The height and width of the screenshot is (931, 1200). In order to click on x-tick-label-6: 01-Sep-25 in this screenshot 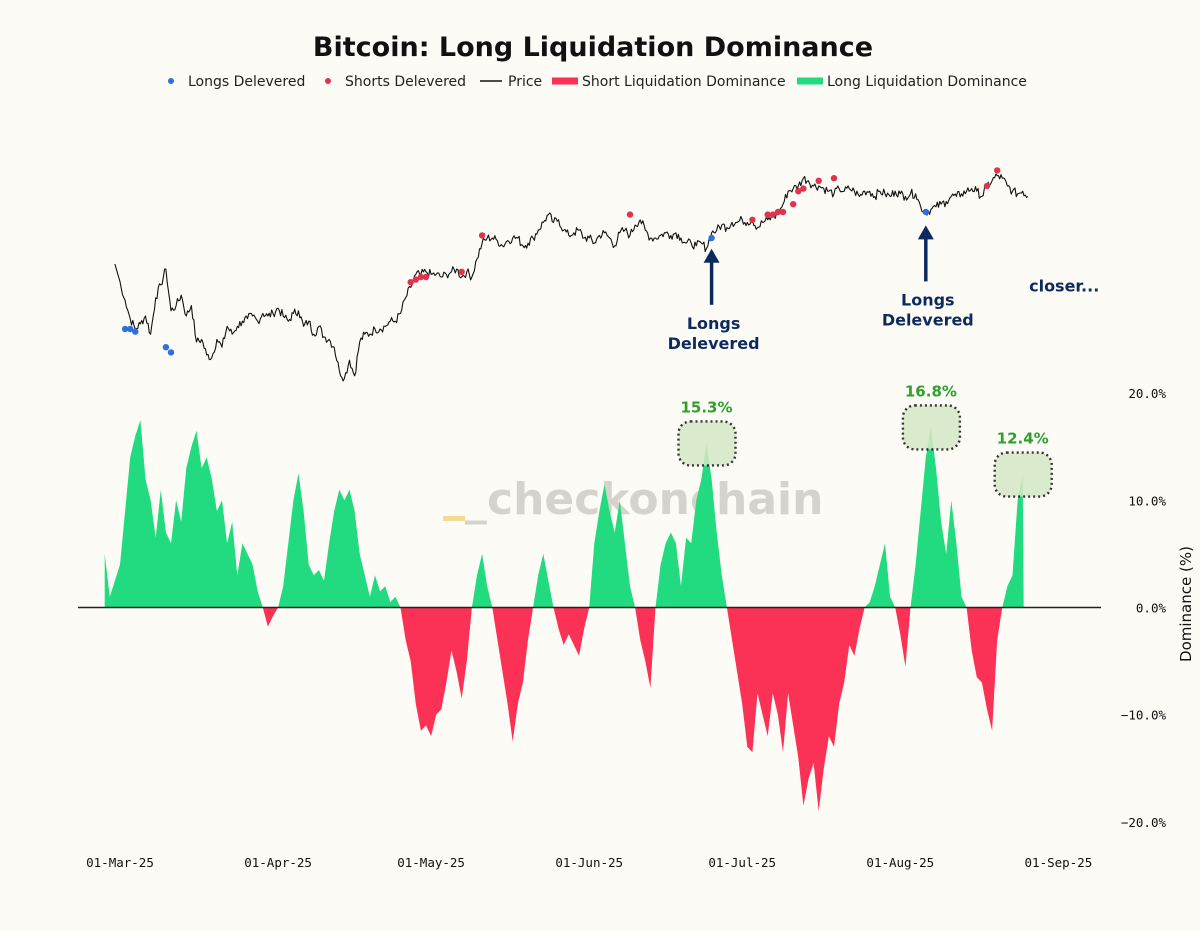, I will do `click(1059, 862)`.